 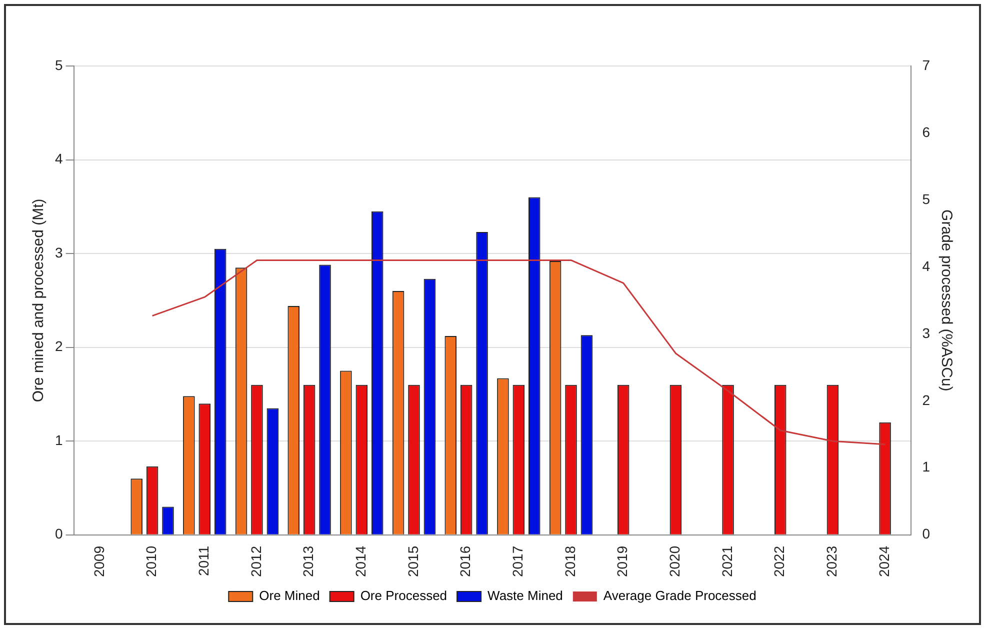 I want to click on y-tick-label: 5, so click(x=58, y=64).